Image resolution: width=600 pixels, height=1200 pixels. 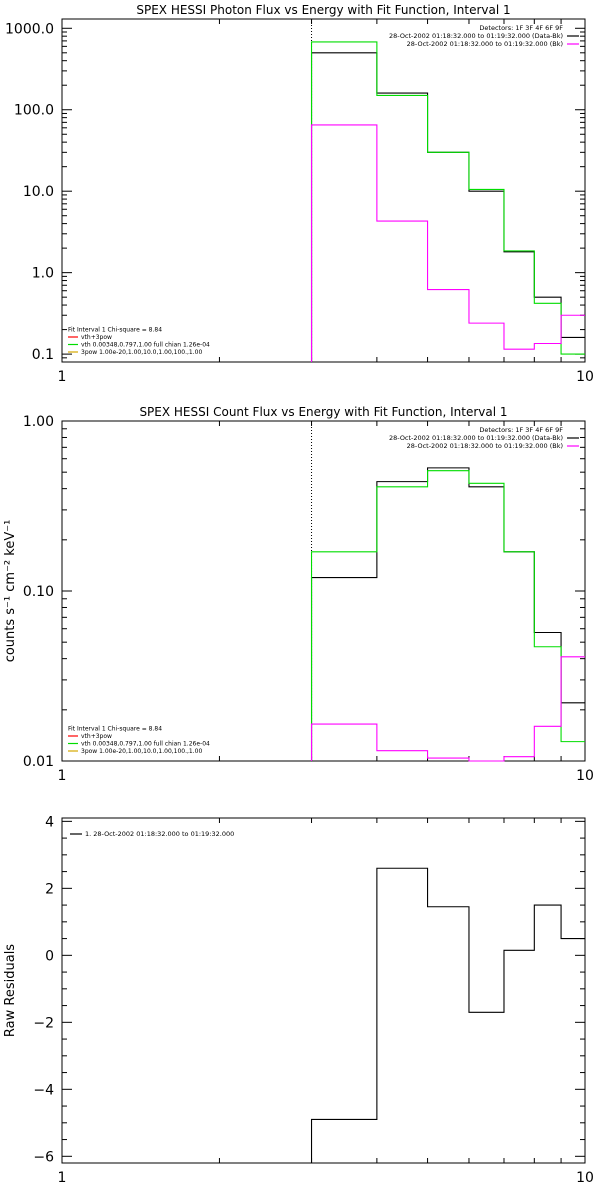 What do you see at coordinates (43, 1157) in the screenshot?
I see `y-tick-label: −6` at bounding box center [43, 1157].